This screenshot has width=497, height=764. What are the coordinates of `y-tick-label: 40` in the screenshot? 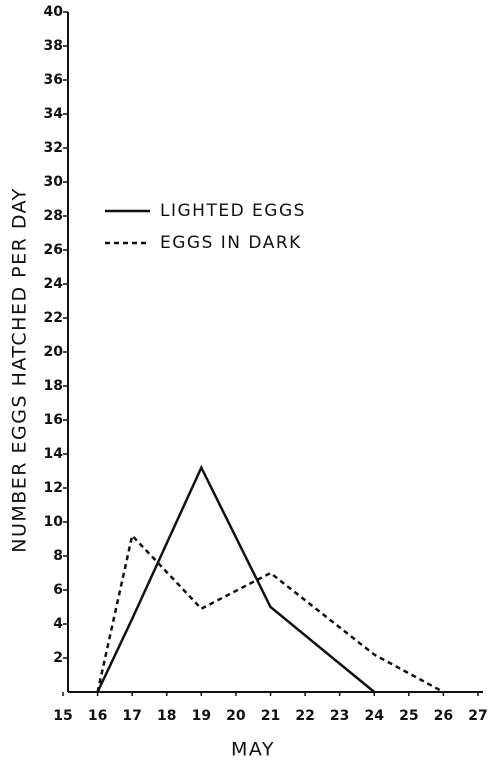 It's located at (54, 12).